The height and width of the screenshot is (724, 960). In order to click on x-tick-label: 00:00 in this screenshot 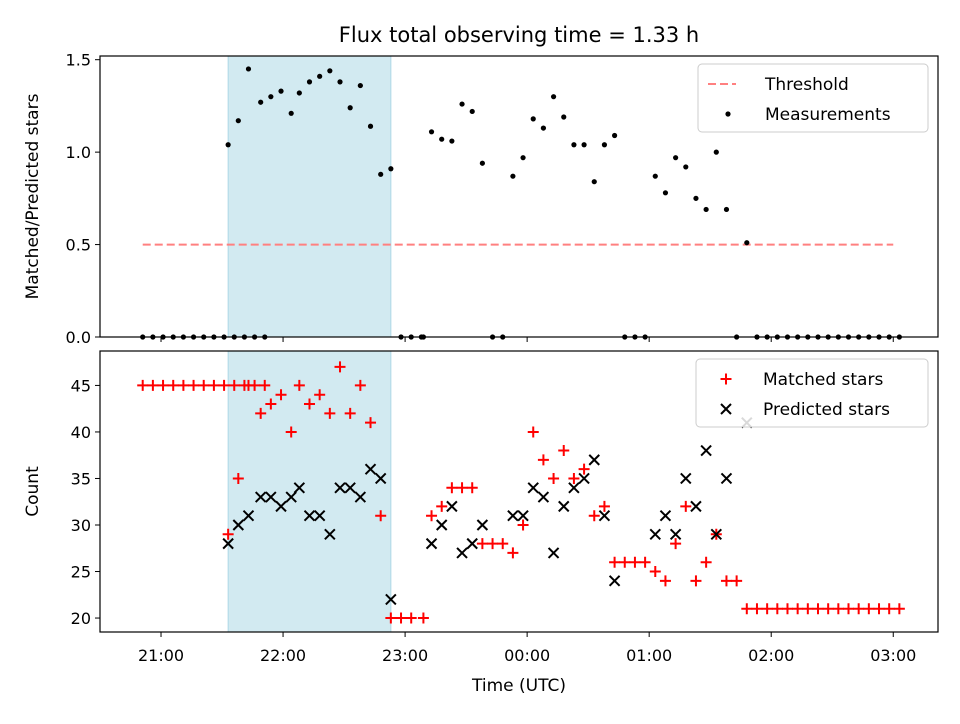, I will do `click(527, 655)`.